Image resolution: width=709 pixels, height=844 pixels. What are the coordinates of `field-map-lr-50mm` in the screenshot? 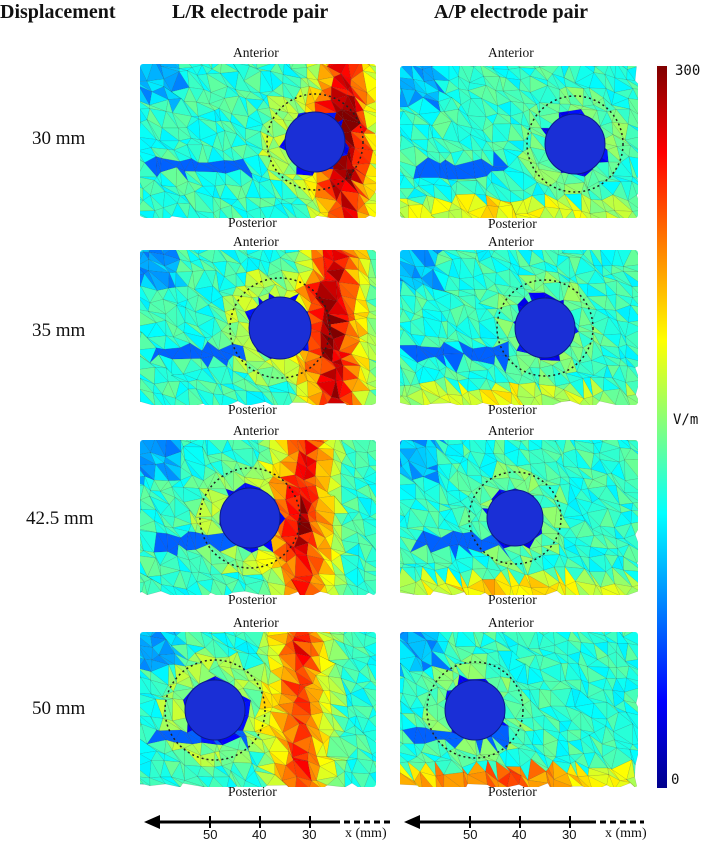 It's located at (258, 709).